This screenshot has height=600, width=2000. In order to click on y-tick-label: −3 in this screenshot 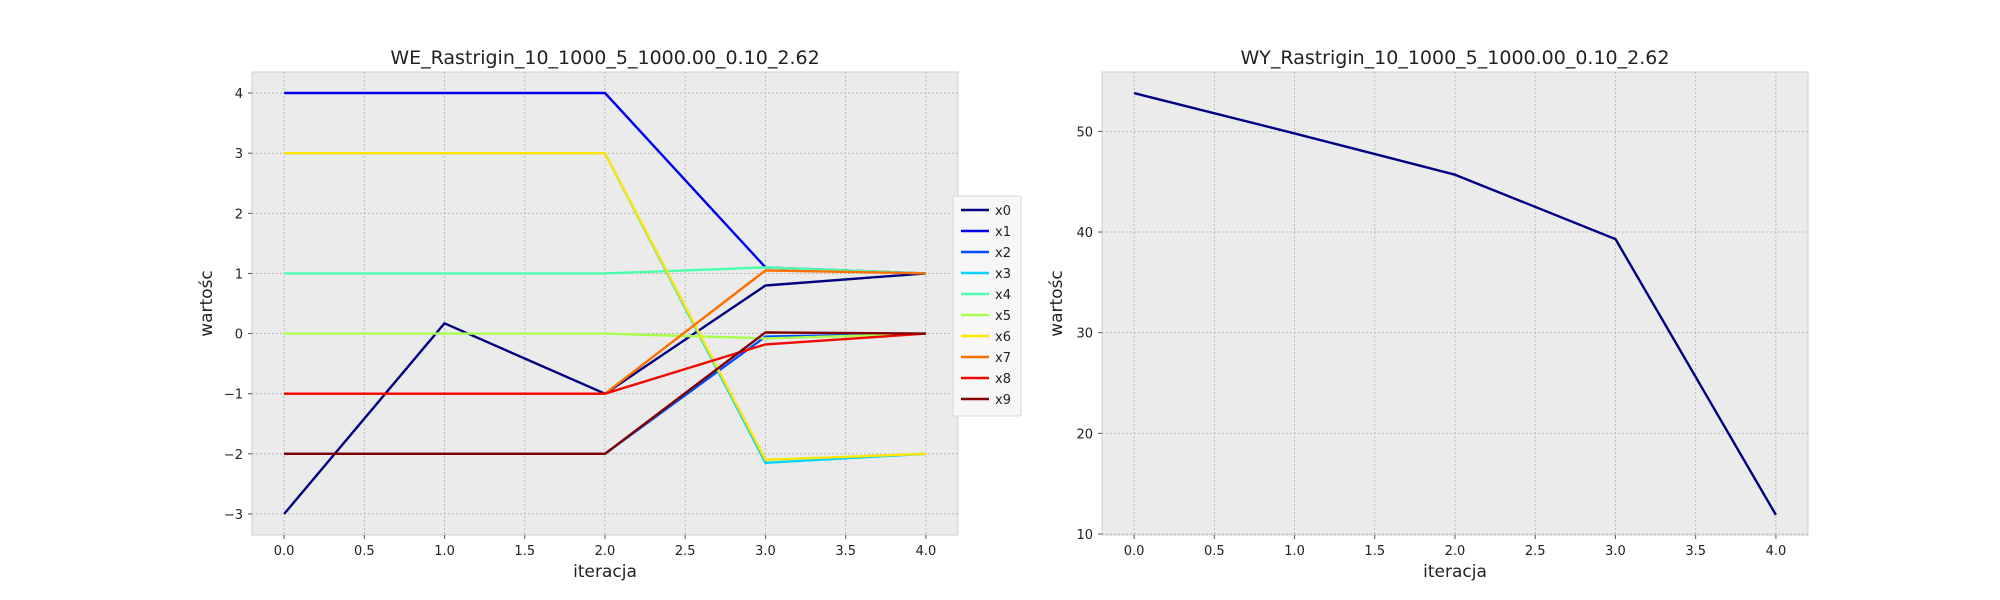, I will do `click(233, 515)`.